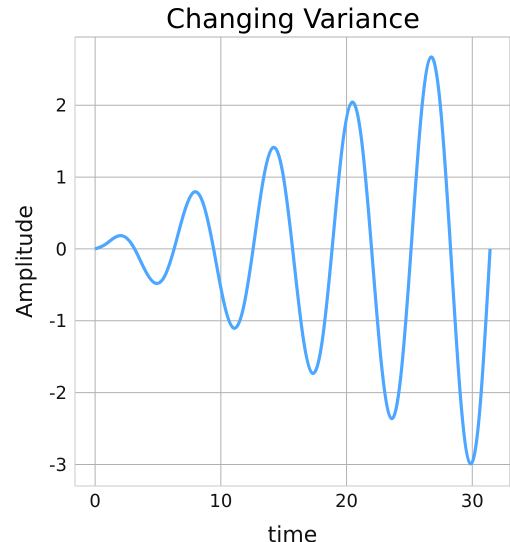  Describe the element at coordinates (61, 106) in the screenshot. I see `y-tick-label: 2` at that location.